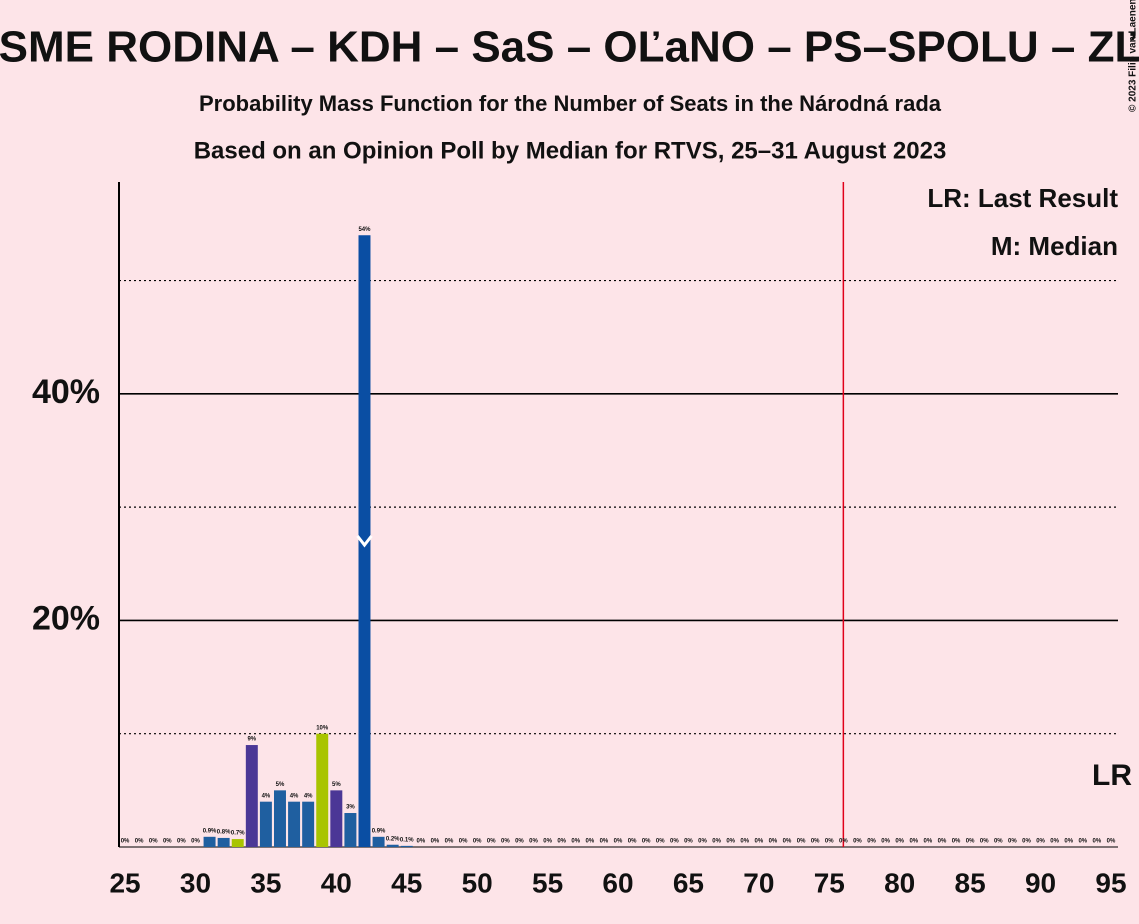 The image size is (1139, 924). Describe the element at coordinates (1112, 775) in the screenshot. I see `last-result-label: LR` at that location.